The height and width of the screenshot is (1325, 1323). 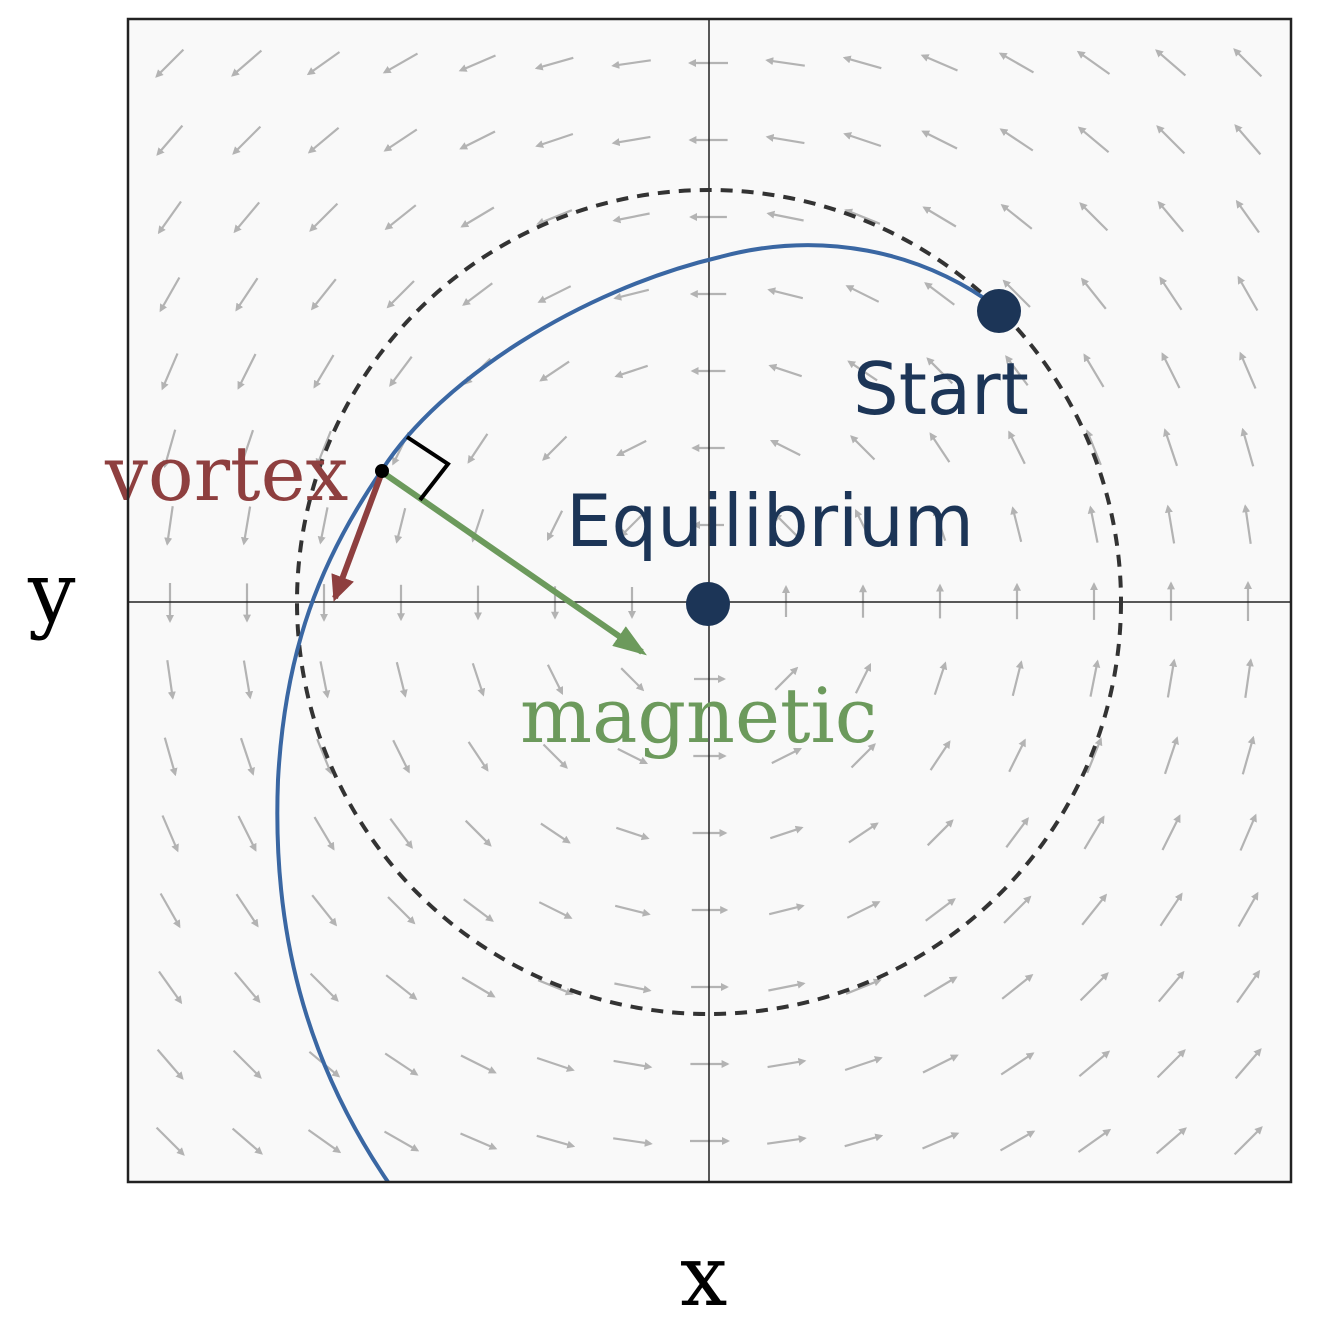 I want to click on start-label: Start, so click(x=941, y=389).